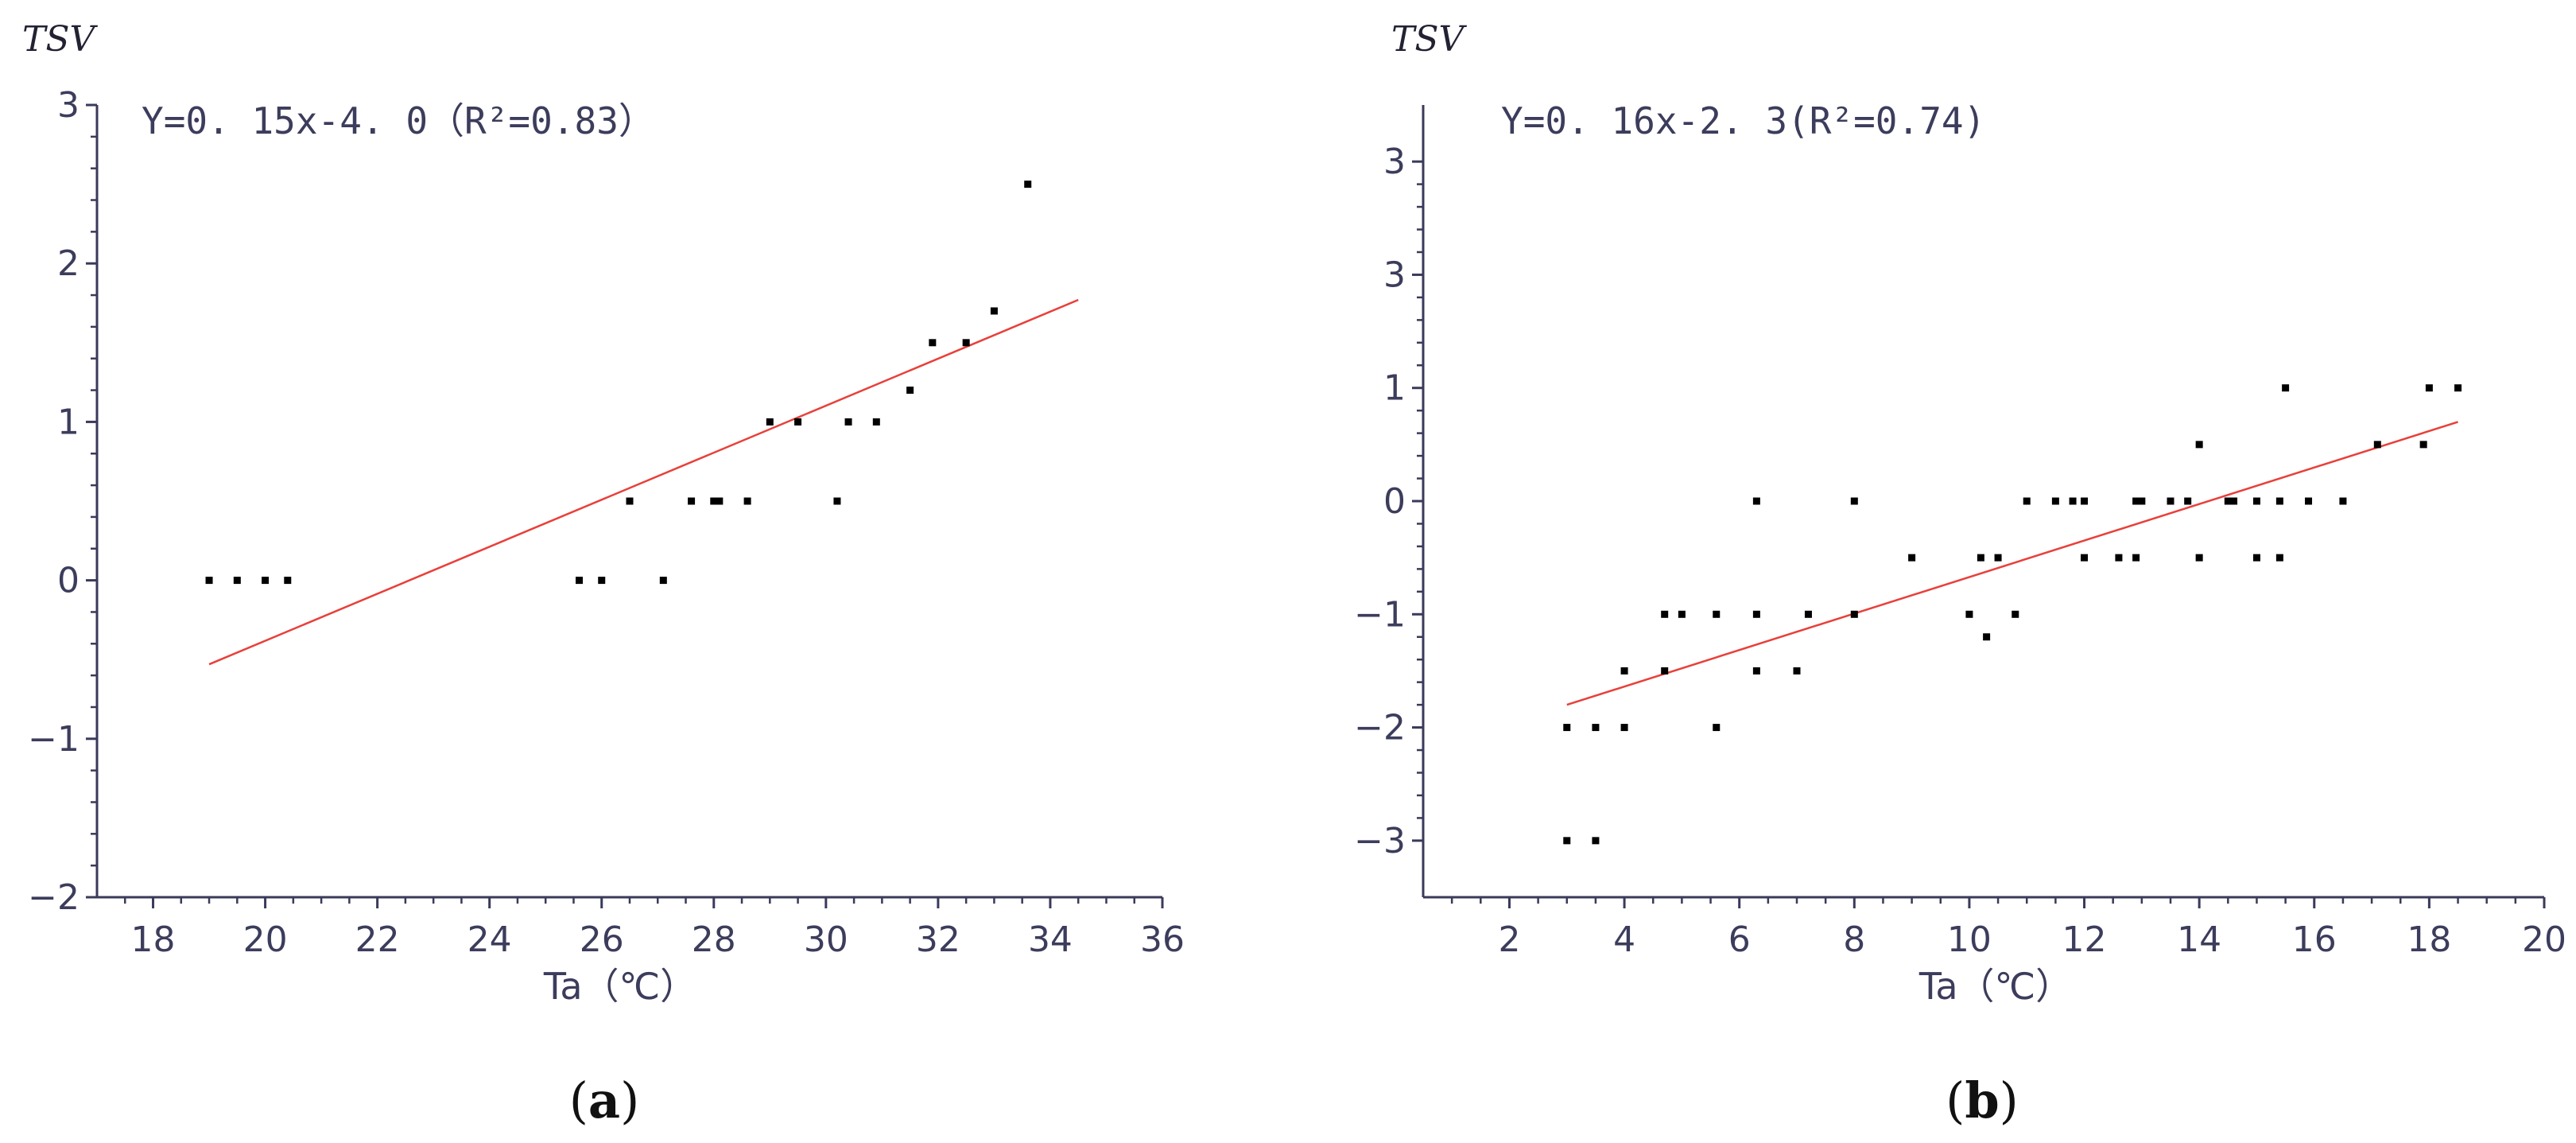  Describe the element at coordinates (1970, 939) in the screenshot. I see `x-tick-label: 10` at that location.